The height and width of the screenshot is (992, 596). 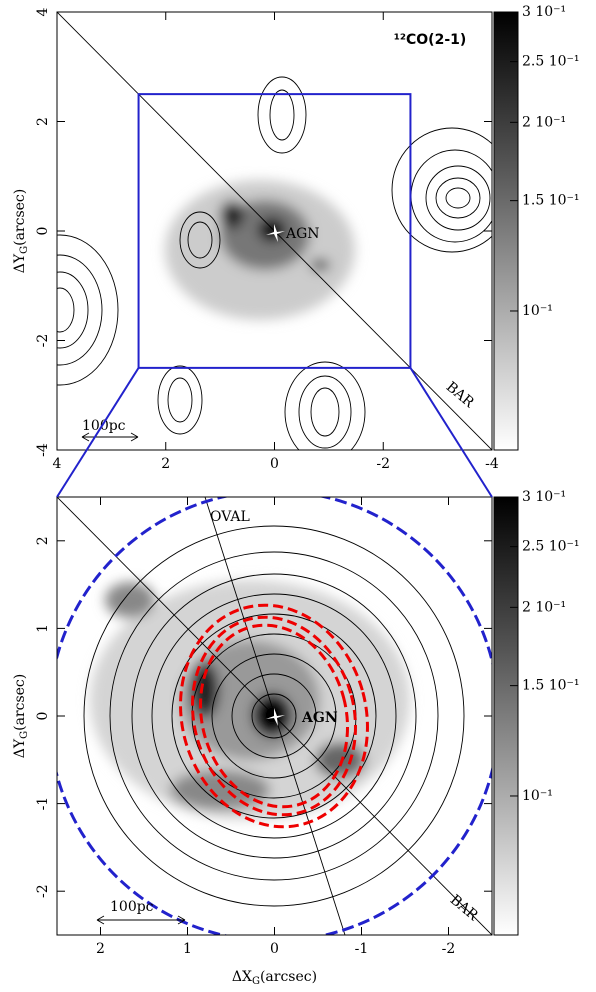 What do you see at coordinates (362, 949) in the screenshot?
I see `x-tick-label: -1` at bounding box center [362, 949].